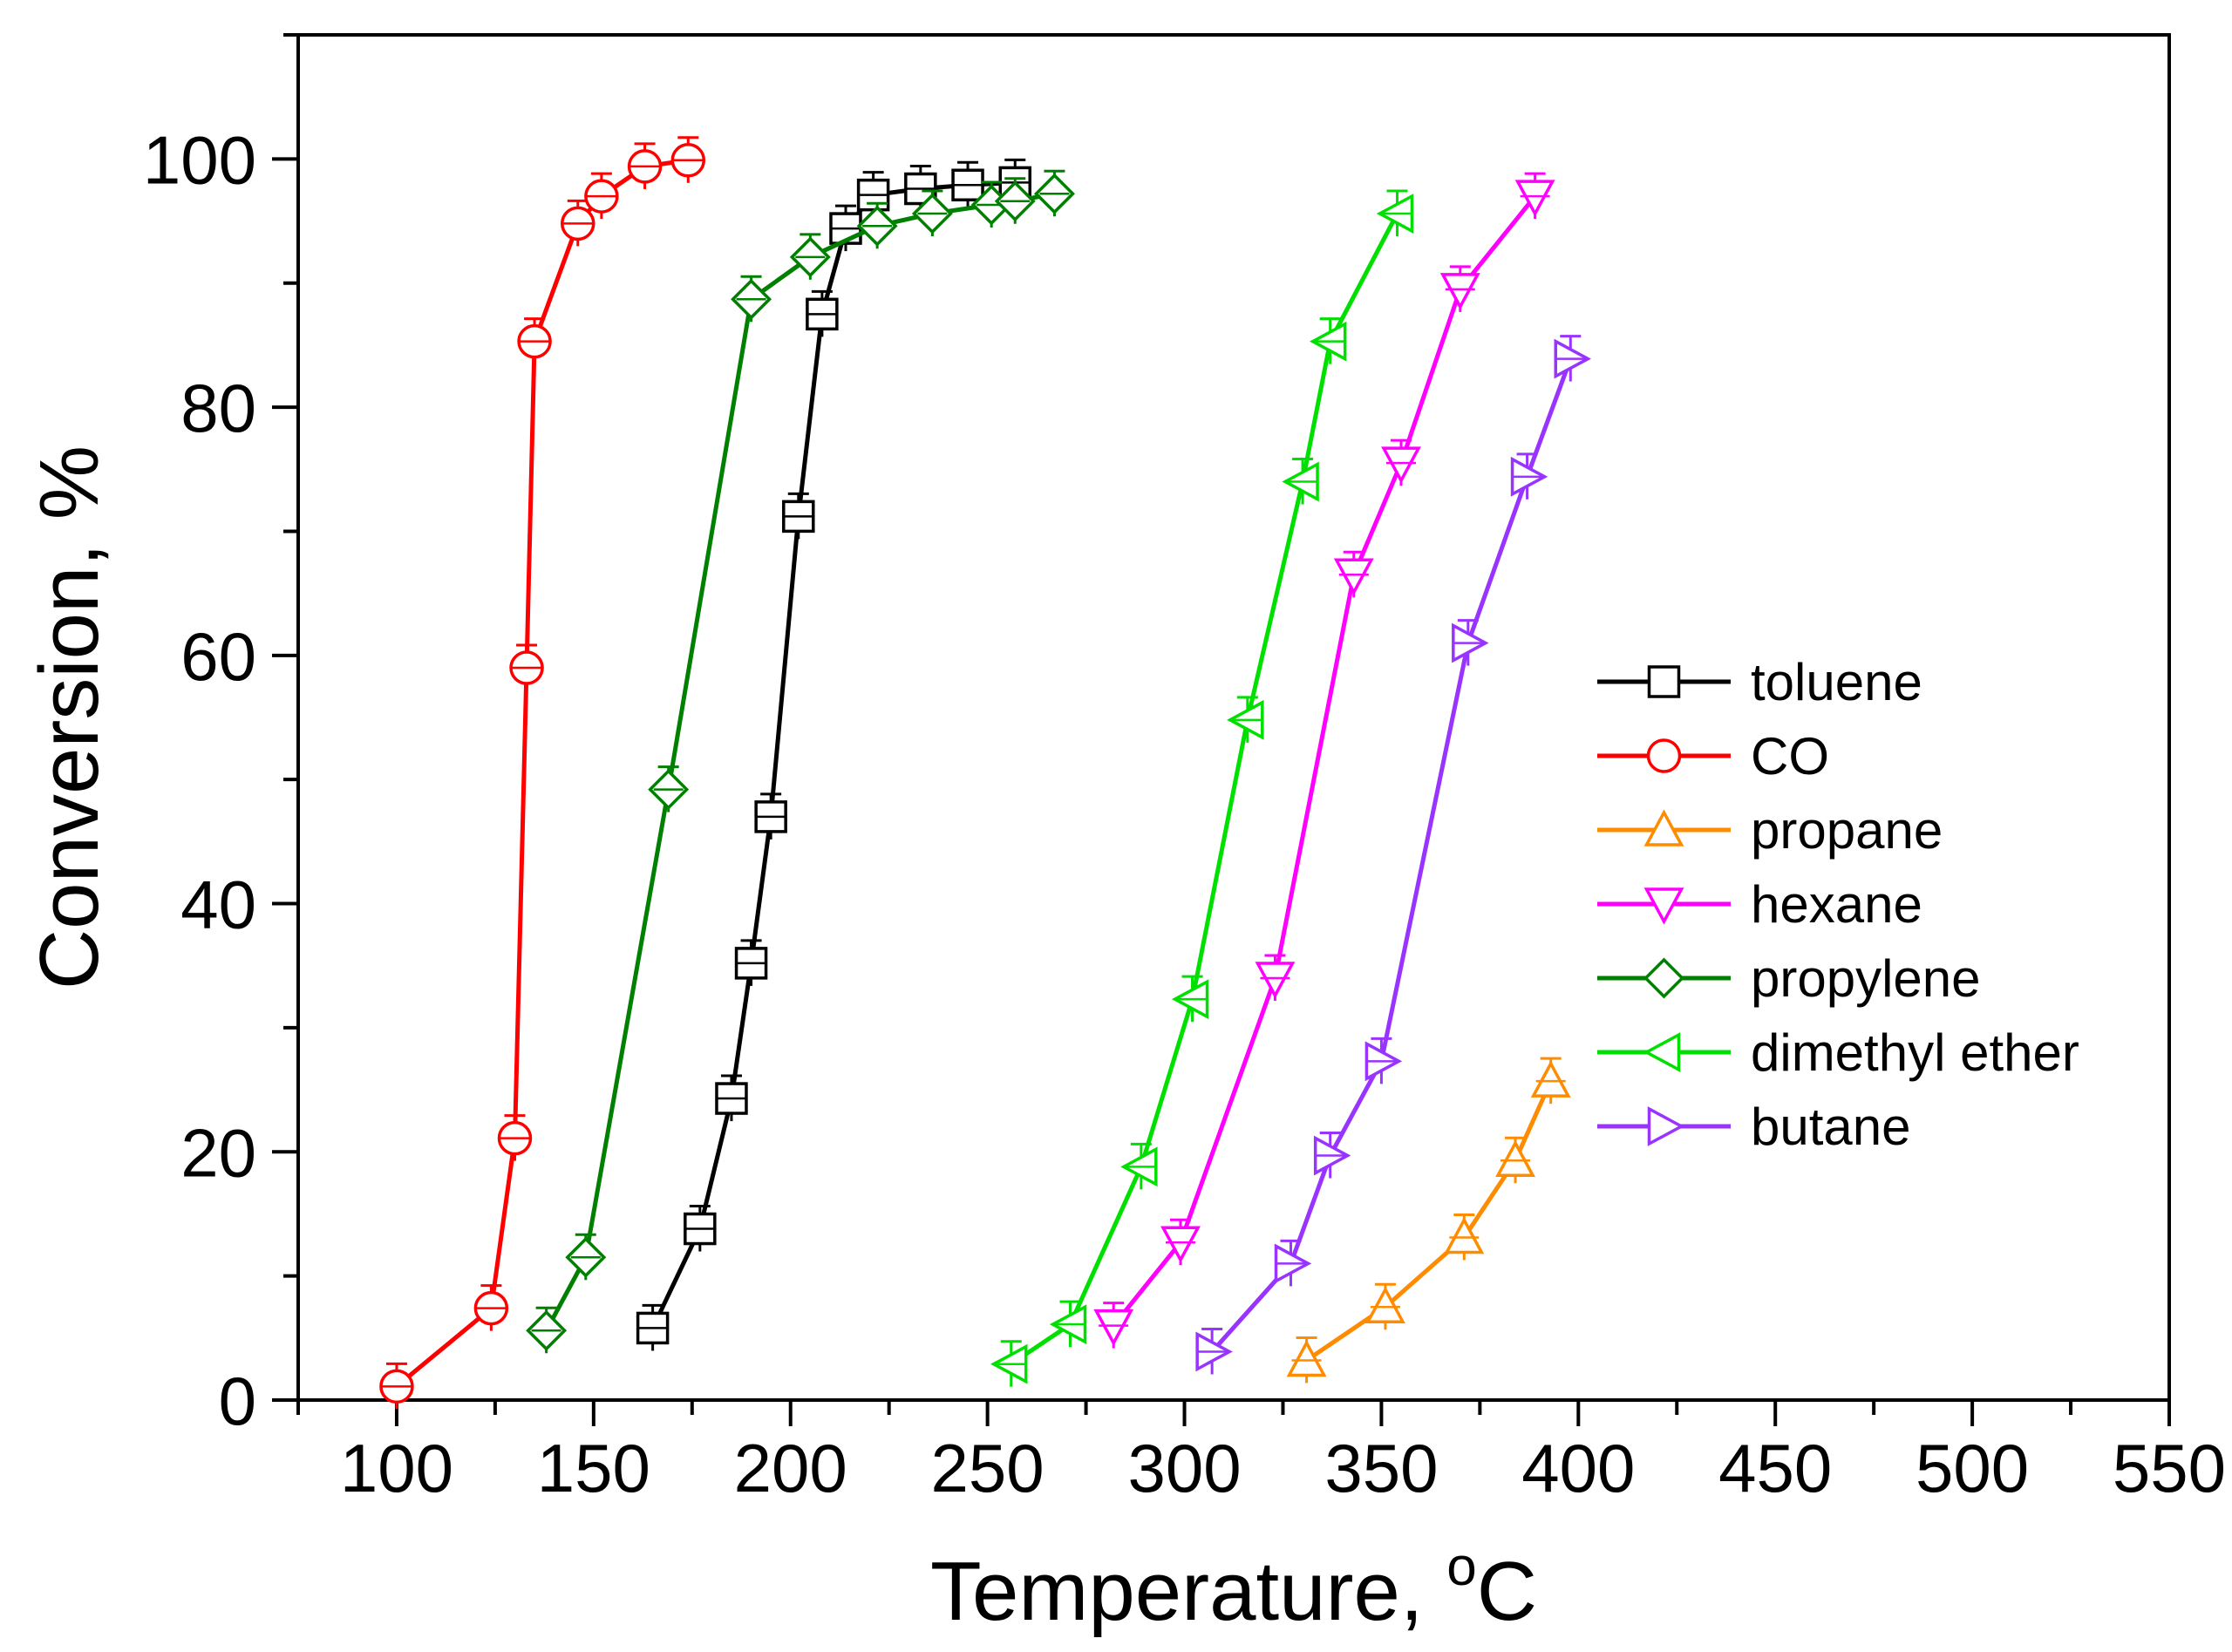 The image size is (2232, 1652). Describe the element at coordinates (593, 1468) in the screenshot. I see `x-tick-label: 150` at that location.